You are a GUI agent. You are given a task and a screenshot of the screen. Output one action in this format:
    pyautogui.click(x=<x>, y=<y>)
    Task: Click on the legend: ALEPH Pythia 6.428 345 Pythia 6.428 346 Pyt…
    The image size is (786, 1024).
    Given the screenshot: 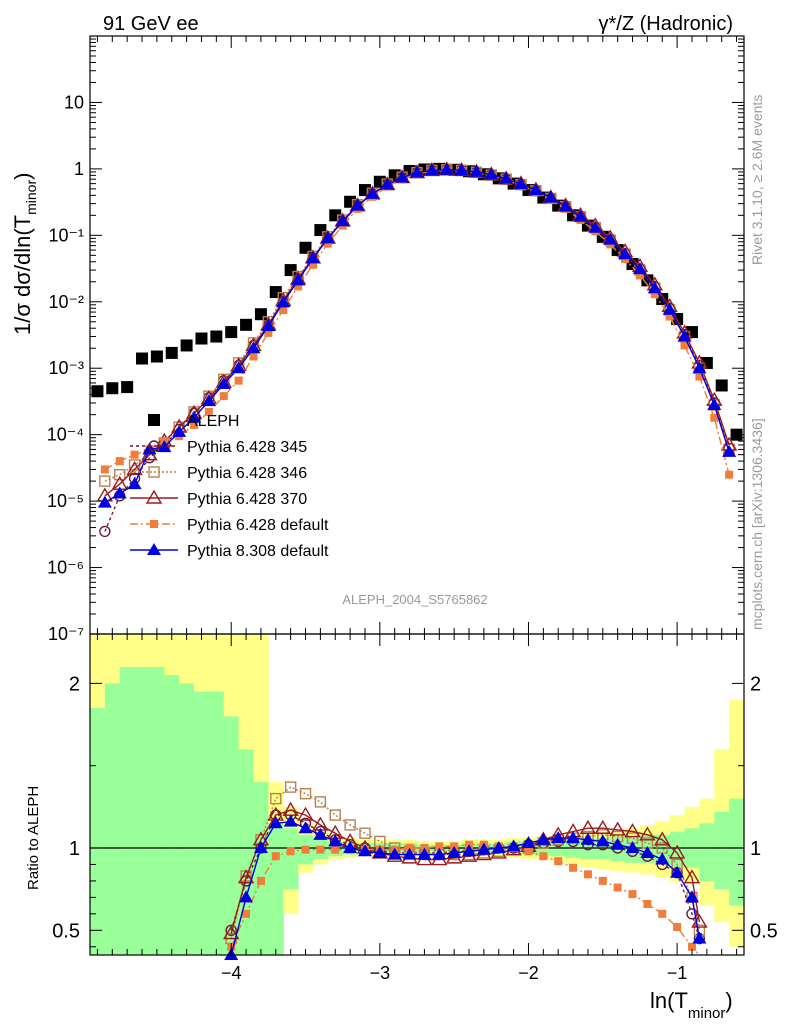 What is the action you would take?
    pyautogui.click(x=229, y=486)
    